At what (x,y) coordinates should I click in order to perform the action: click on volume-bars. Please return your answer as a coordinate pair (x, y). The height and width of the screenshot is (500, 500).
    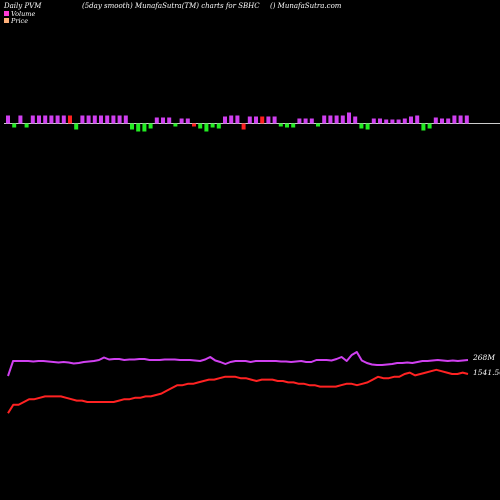
    Looking at the image, I should click on (237, 122).